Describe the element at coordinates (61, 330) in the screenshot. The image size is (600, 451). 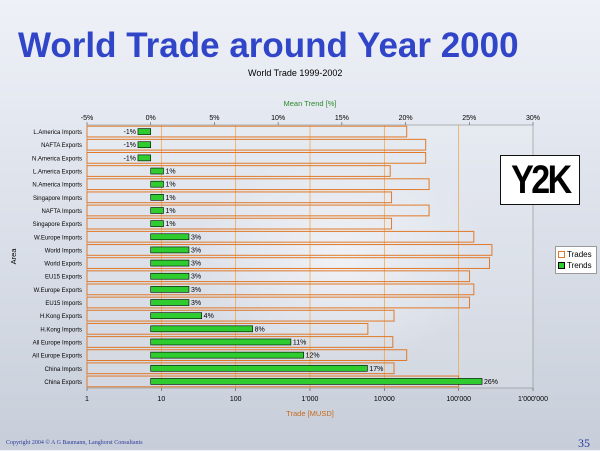
I see `y-tick-label: H.Kong Imports` at that location.